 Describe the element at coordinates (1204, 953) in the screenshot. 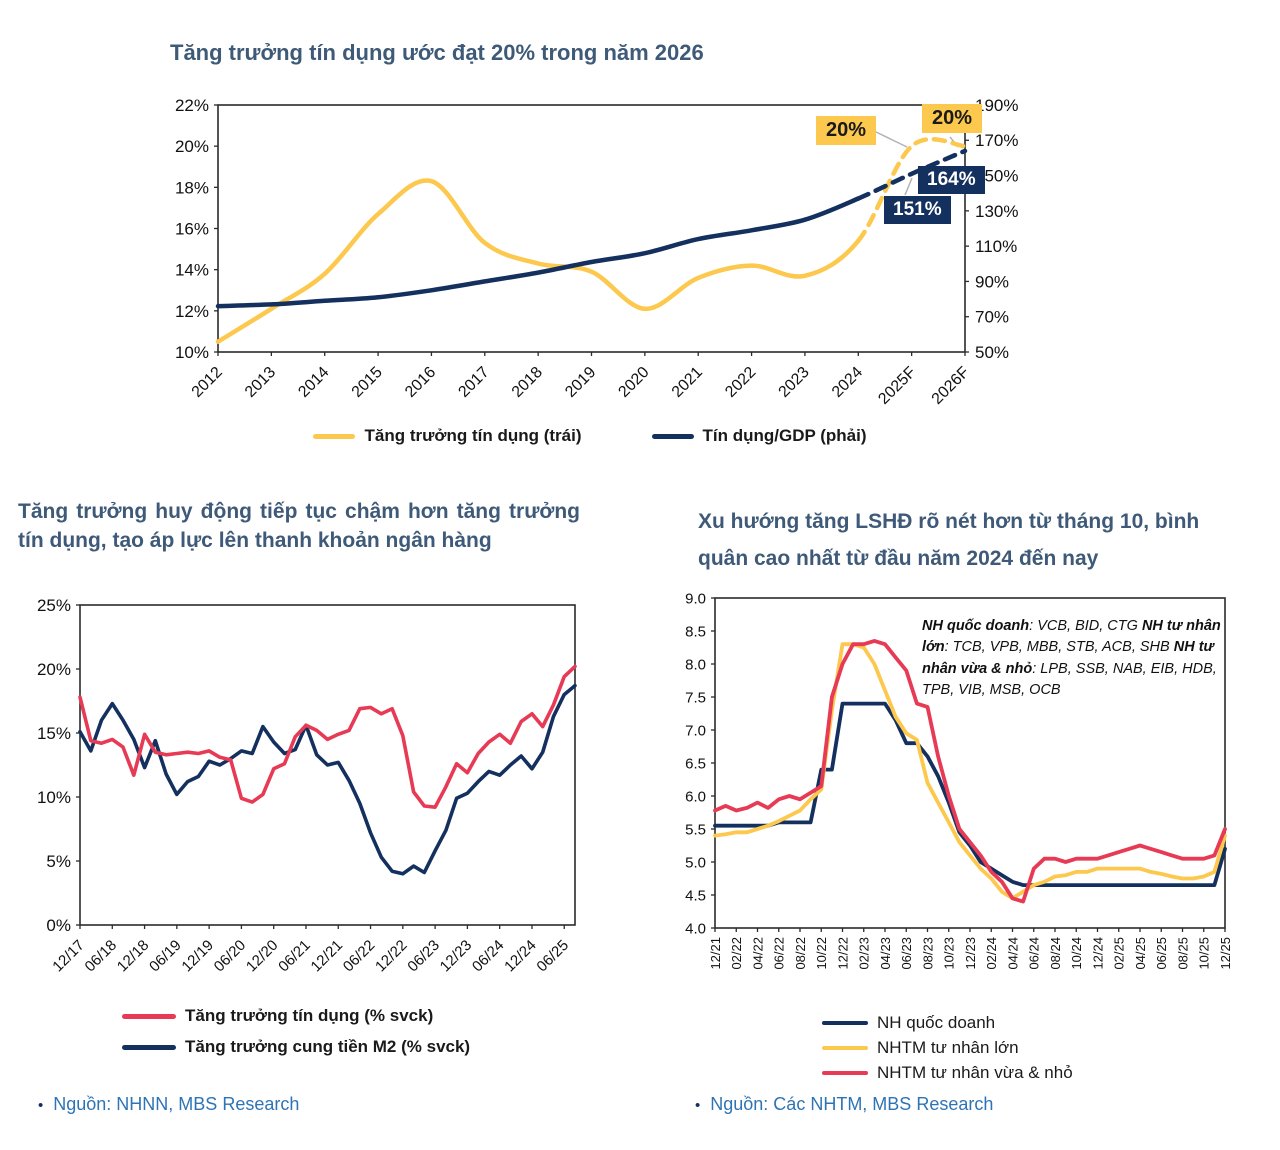

I see `svg-text: 10/25` at that location.